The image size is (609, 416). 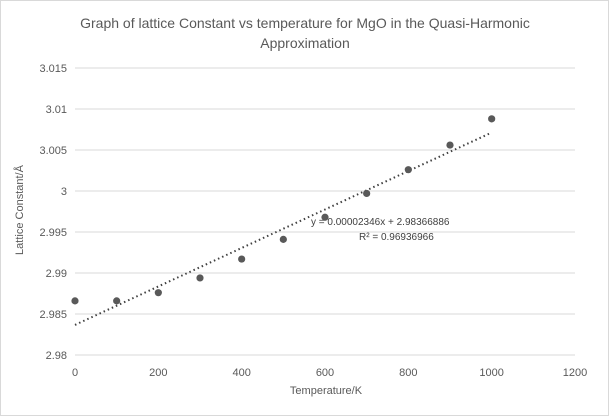 What do you see at coordinates (396, 237) in the screenshot?
I see `trendline-r-squared: R² = 0.96936966` at bounding box center [396, 237].